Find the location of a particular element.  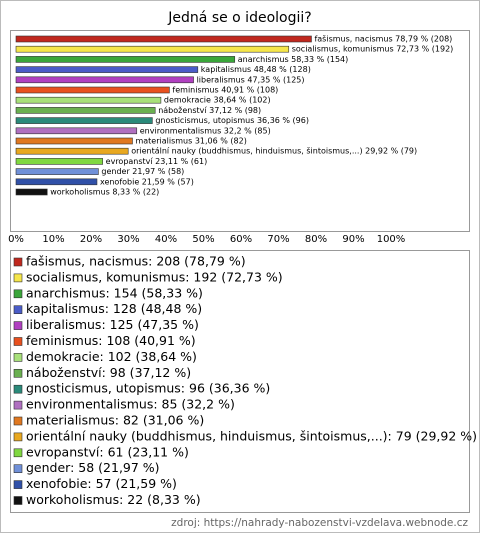

data-label: gnosticismus, utopismus 36,36 % (96) is located at coordinates (232, 120).